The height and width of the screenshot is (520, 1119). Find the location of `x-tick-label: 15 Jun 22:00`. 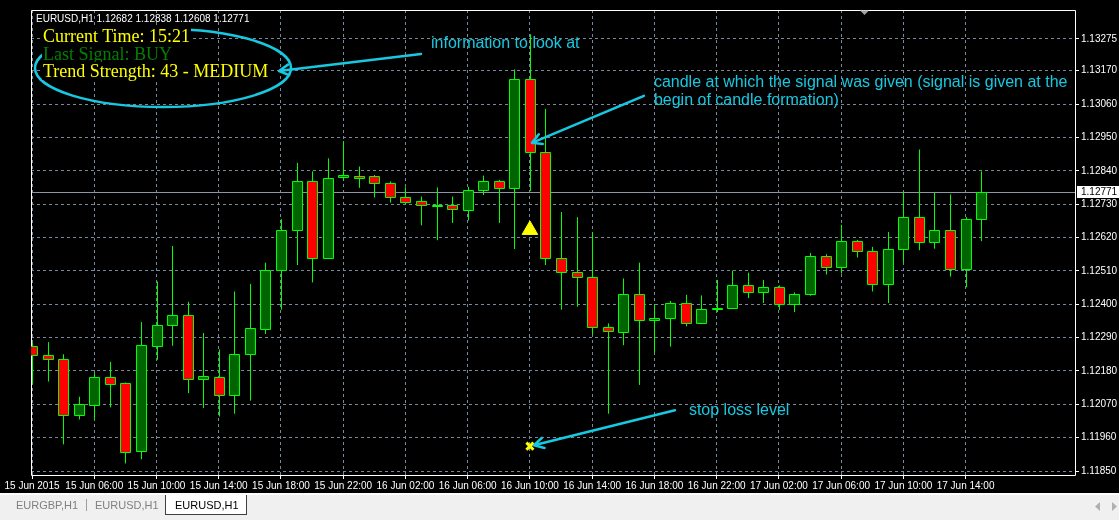

x-tick-label: 15 Jun 22:00 is located at coordinates (343, 485).